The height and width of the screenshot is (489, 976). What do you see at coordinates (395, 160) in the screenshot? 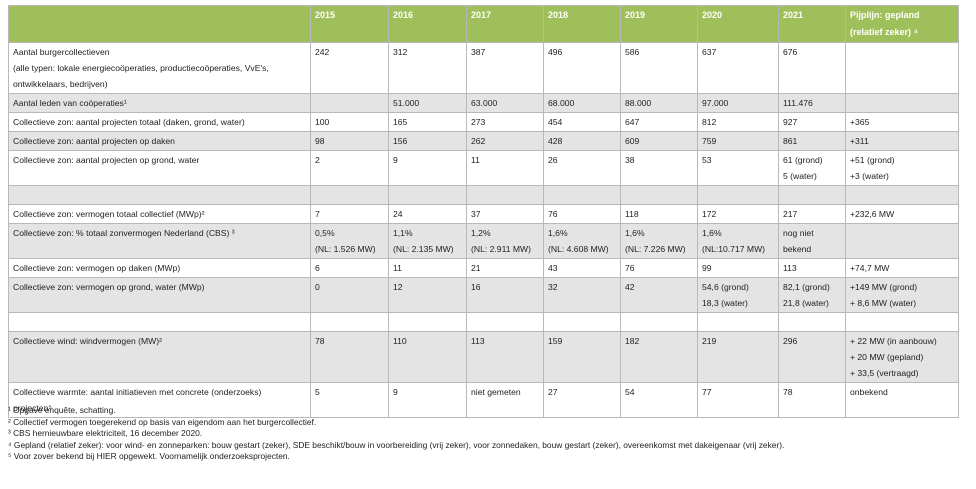
I see `cell-line: 9` at bounding box center [395, 160].